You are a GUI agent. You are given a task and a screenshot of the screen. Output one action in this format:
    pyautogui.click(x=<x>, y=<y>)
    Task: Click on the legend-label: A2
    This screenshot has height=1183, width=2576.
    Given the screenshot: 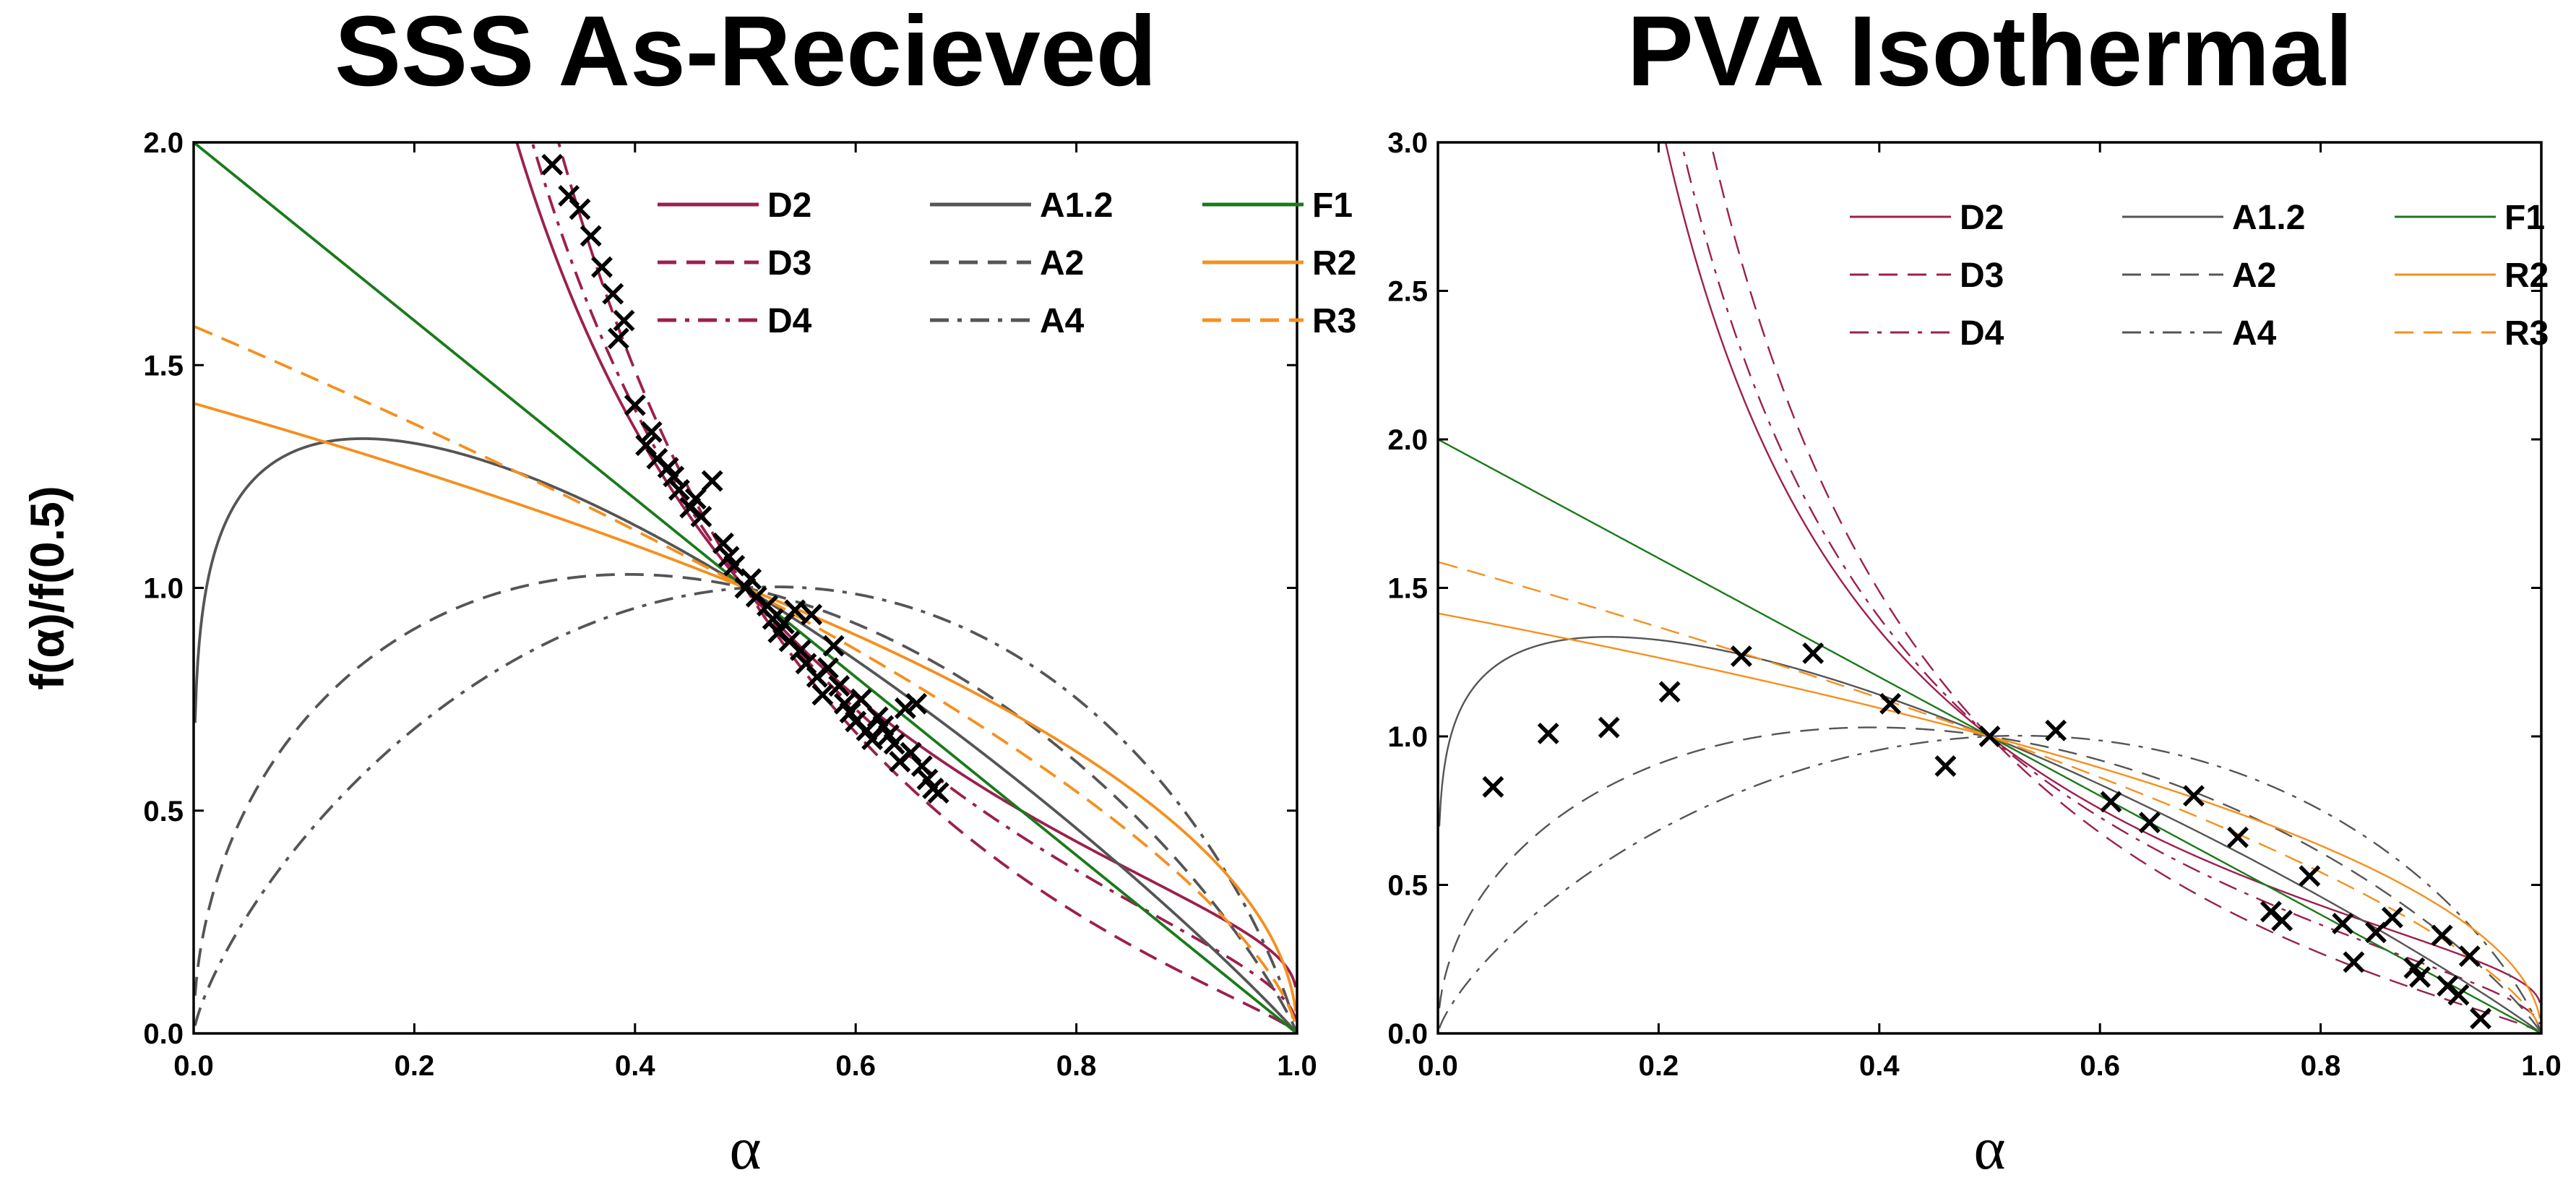 What is the action you would take?
    pyautogui.click(x=1062, y=263)
    